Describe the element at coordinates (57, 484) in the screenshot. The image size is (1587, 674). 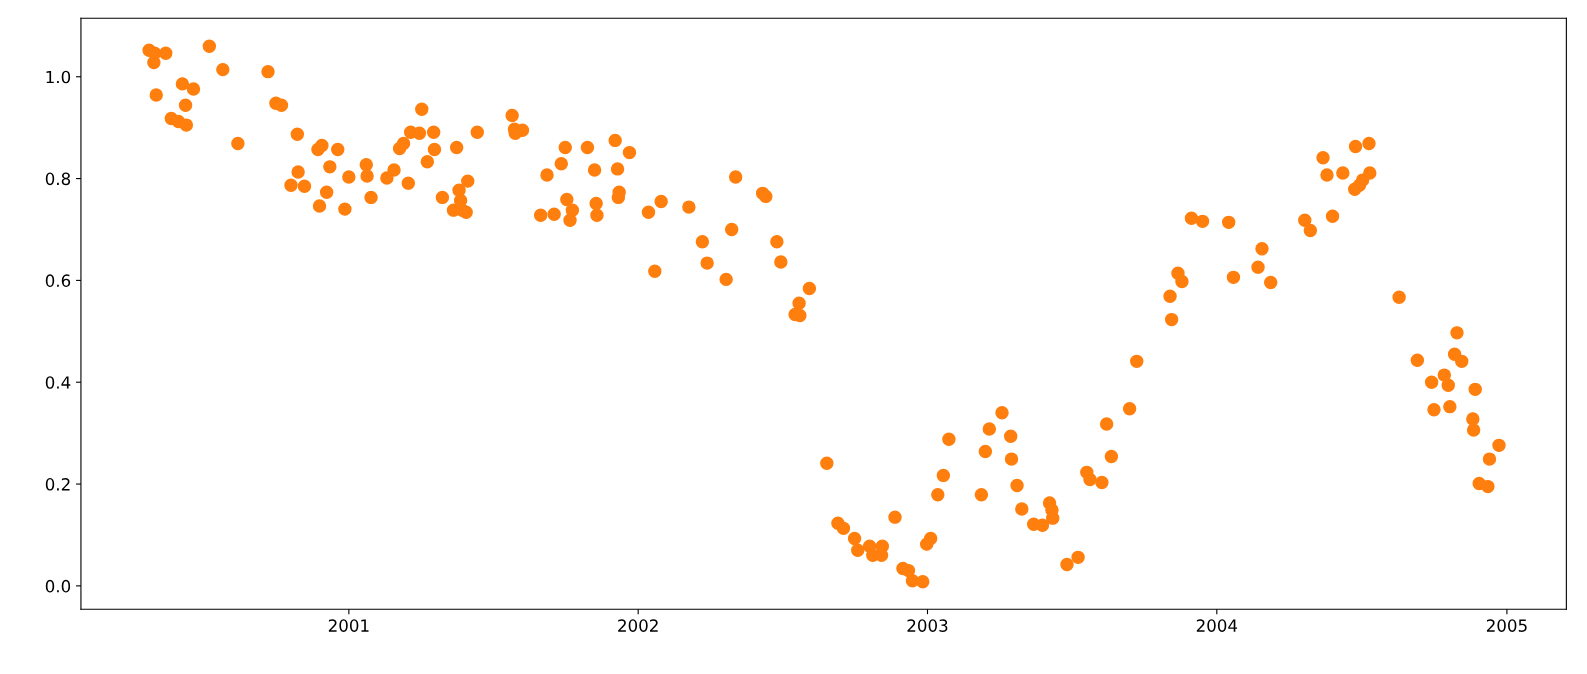
I see `y-tick-label: 0.2` at that location.